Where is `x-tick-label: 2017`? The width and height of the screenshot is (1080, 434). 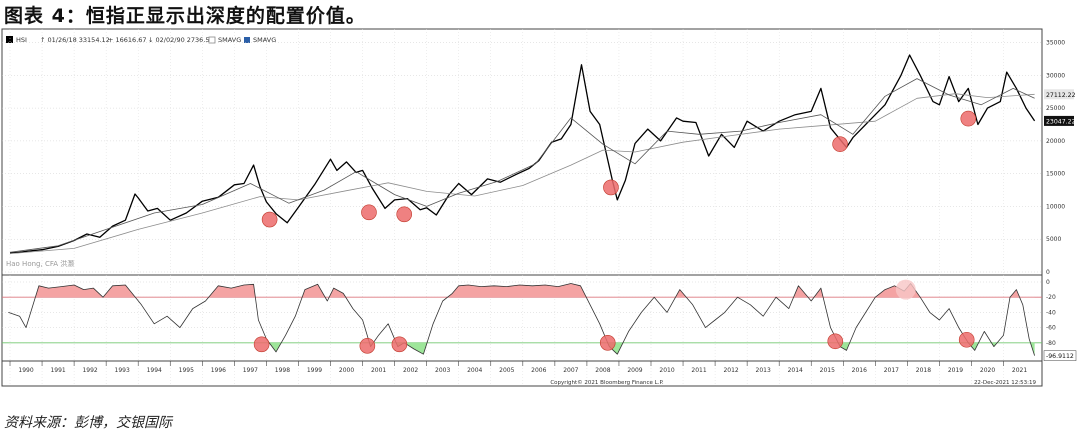
x-tick-label: 2017 is located at coordinates (891, 370).